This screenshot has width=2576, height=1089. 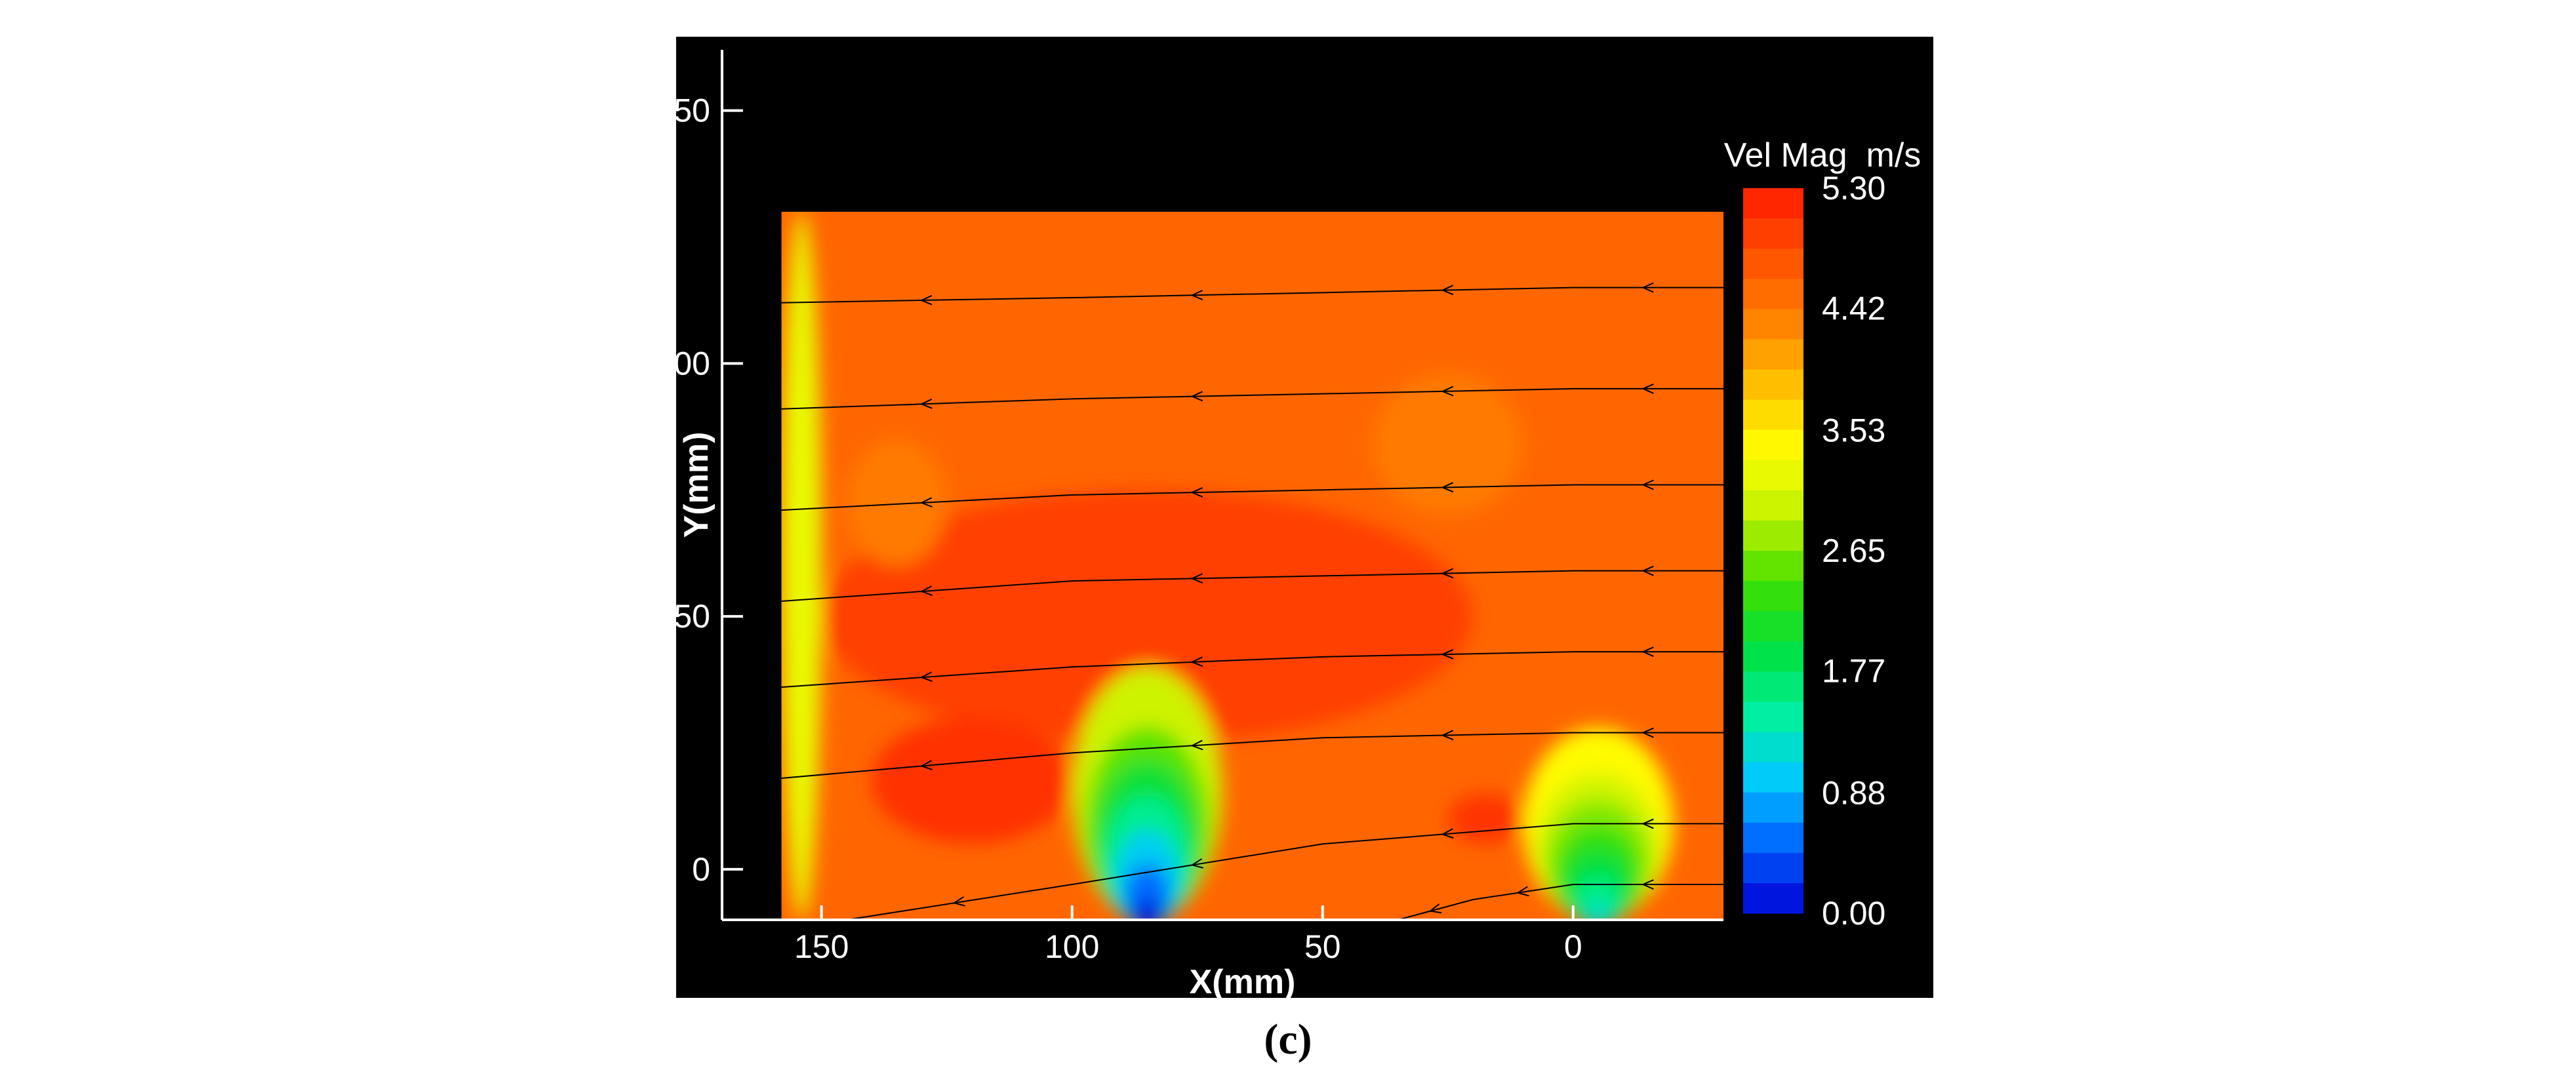 I want to click on colorbar-tick-label: 2.65, so click(x=1853, y=550).